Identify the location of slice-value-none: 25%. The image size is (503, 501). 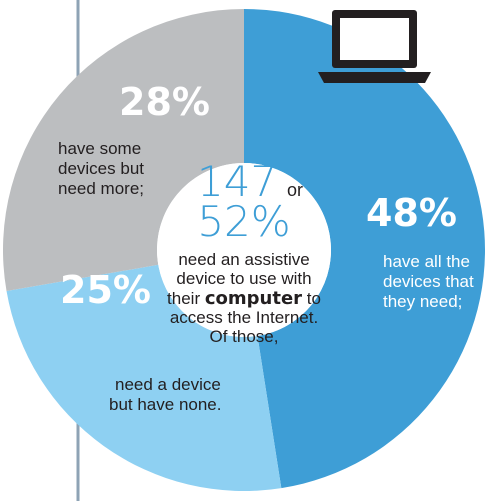
(105, 290).